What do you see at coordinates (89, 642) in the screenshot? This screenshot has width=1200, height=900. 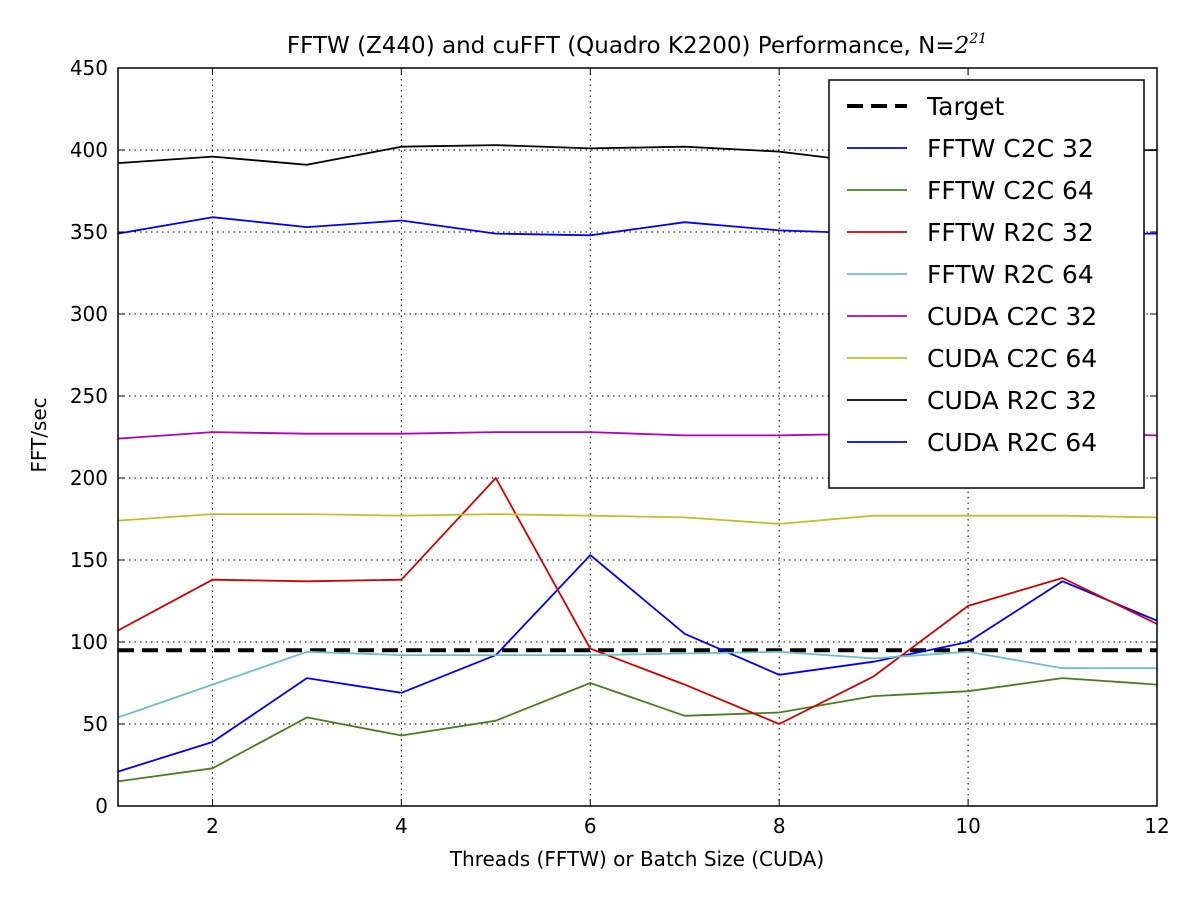 I see `y-tick-label: 100` at bounding box center [89, 642].